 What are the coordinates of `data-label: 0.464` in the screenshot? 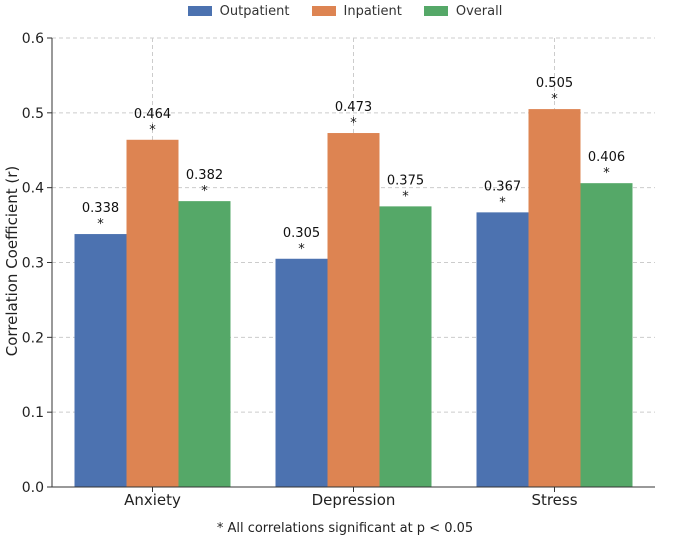 It's located at (152, 114).